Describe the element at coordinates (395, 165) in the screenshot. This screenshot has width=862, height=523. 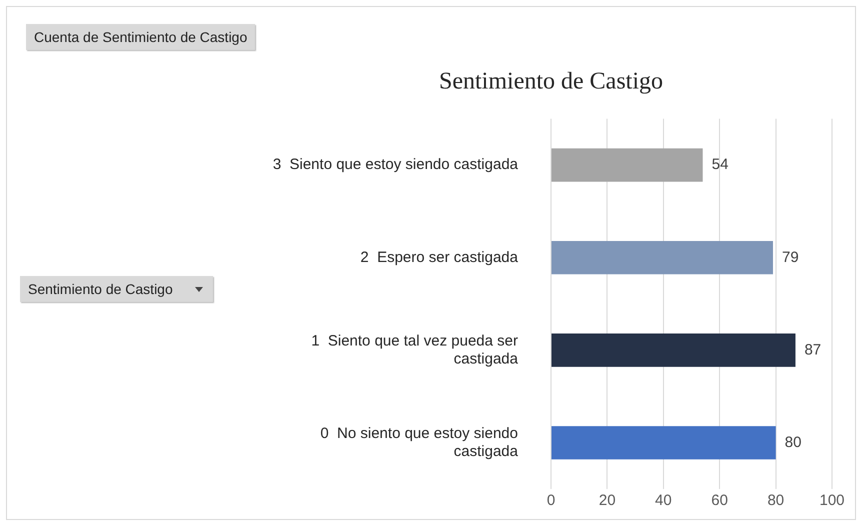
I see `y-tick-label: 3 Siento que estoy siendo castigada` at that location.